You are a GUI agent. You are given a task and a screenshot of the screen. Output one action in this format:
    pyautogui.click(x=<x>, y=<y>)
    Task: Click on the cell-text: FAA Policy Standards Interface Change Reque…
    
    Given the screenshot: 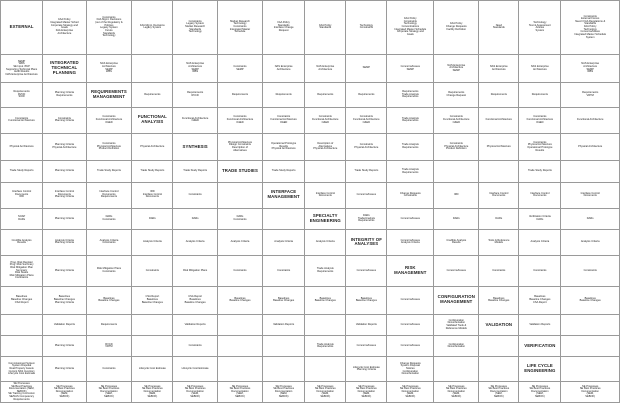 What is the action you would take?
    pyautogui.click(x=283, y=27)
    